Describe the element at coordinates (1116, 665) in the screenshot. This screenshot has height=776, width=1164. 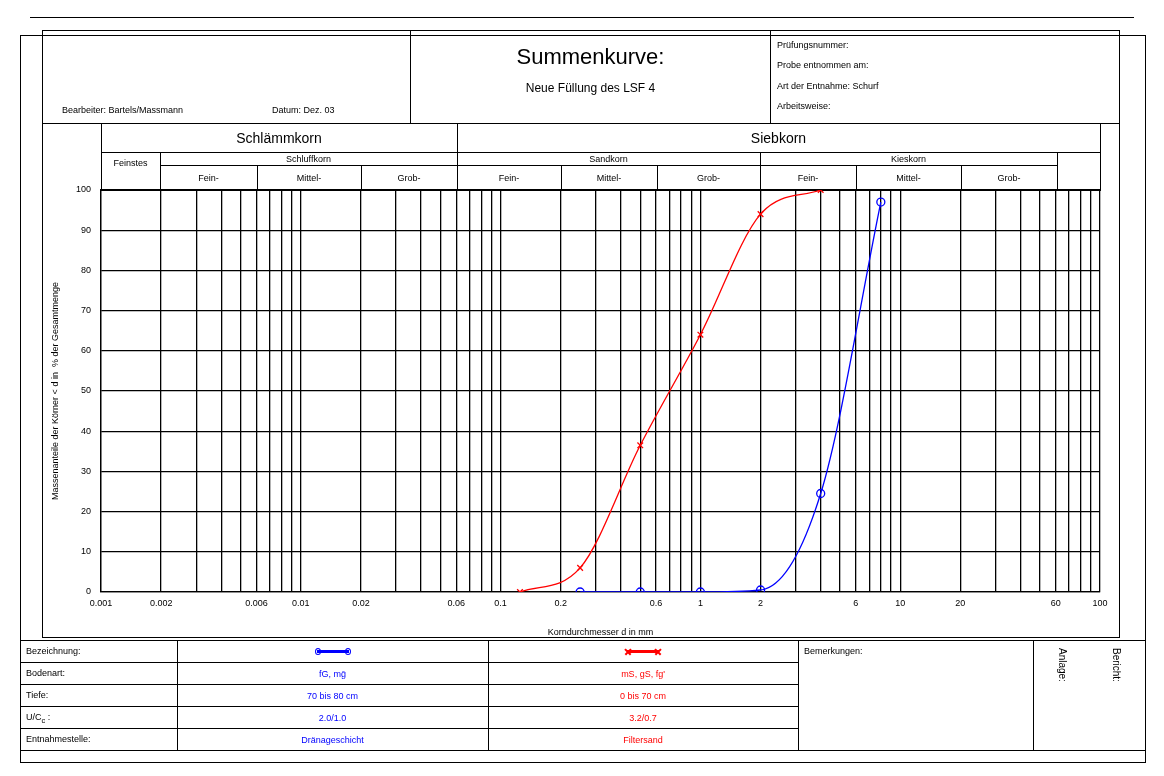
I see `text: Bericht:` at that location.